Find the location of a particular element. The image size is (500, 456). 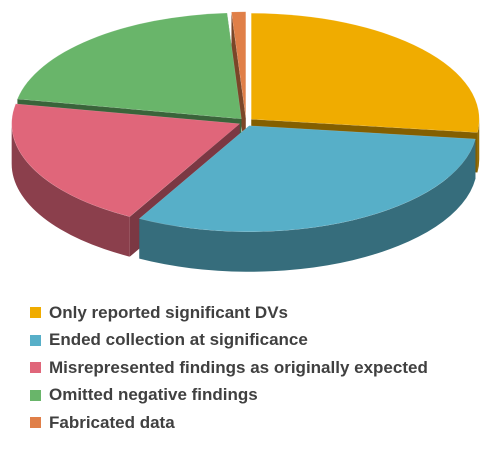

legend-label: Only reported significant DVs is located at coordinates (168, 312).